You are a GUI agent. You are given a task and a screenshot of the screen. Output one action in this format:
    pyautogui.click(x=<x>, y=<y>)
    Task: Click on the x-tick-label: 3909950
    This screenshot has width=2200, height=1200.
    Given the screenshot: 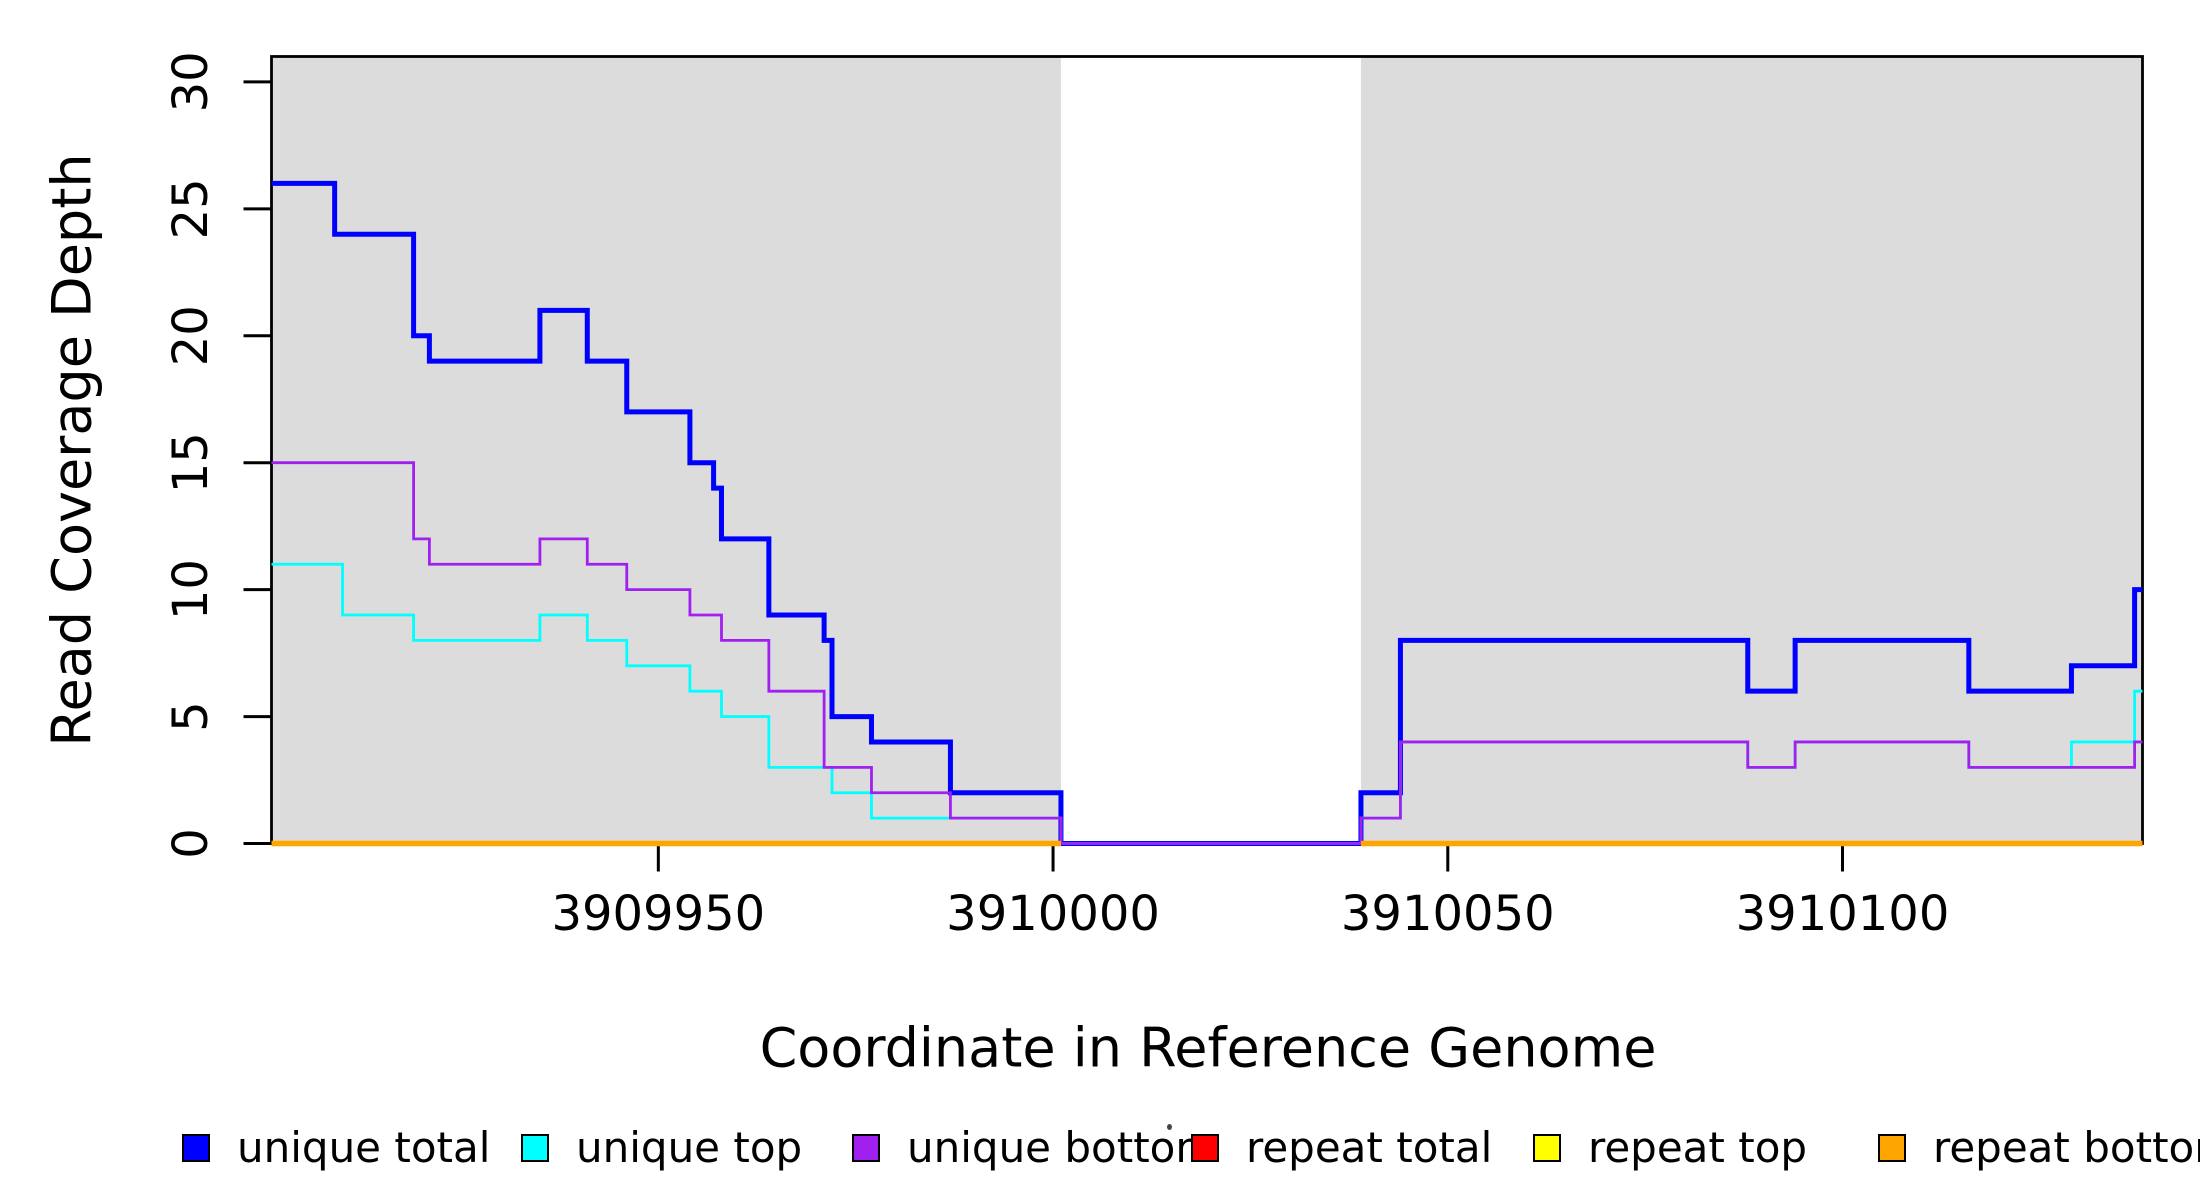 What is the action you would take?
    pyautogui.click(x=658, y=914)
    